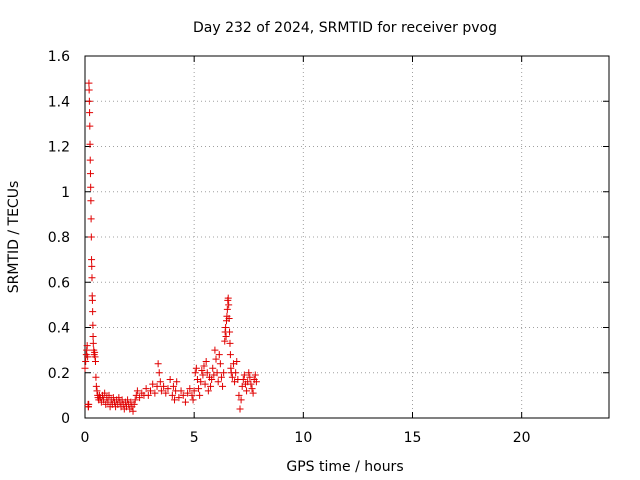 This screenshot has width=640, height=480. What do you see at coordinates (59, 57) in the screenshot?
I see `y-tick-label: 1.6` at bounding box center [59, 57].